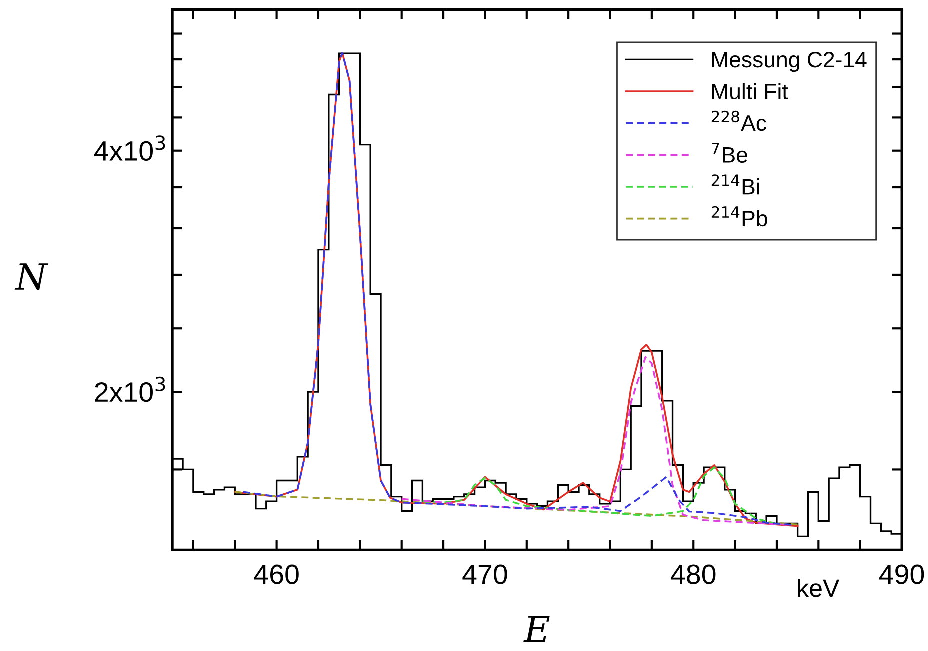 Image resolution: width=928 pixels, height=651 pixels. What do you see at coordinates (31, 277) in the screenshot?
I see `y-axis-title: N` at bounding box center [31, 277].